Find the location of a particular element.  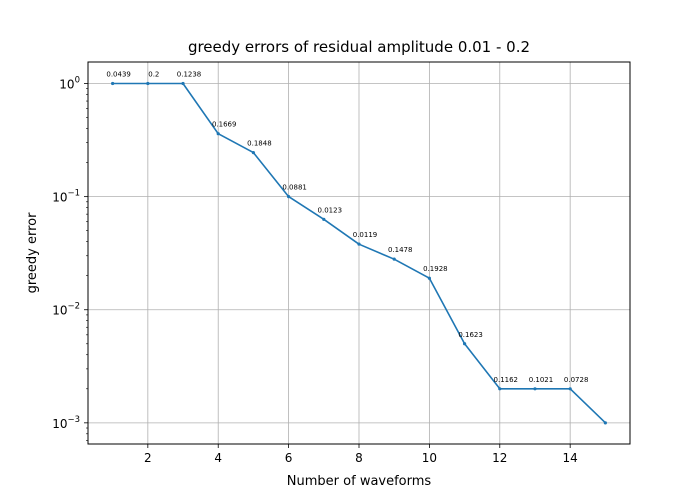

y-tick-label: 10⁻¹ is located at coordinates (66, 197).